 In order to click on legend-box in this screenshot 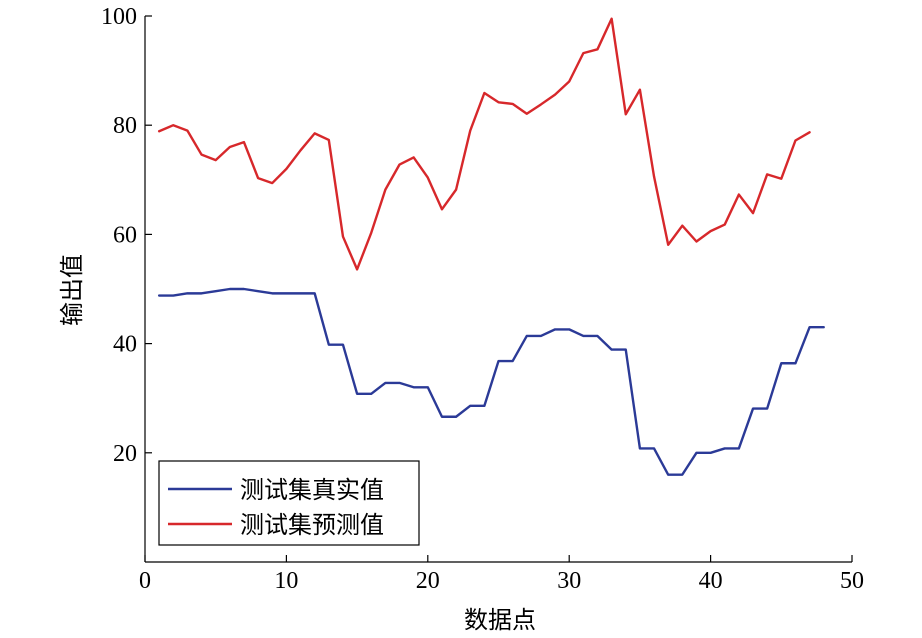, I will do `click(289, 503)`.